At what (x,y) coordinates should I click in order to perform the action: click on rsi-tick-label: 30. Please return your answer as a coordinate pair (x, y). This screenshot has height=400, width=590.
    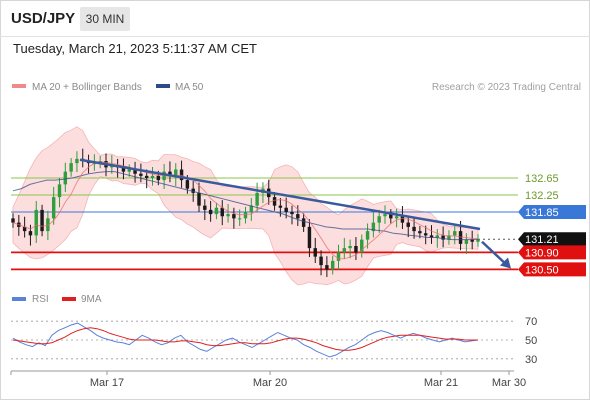
    Looking at the image, I should click on (531, 360).